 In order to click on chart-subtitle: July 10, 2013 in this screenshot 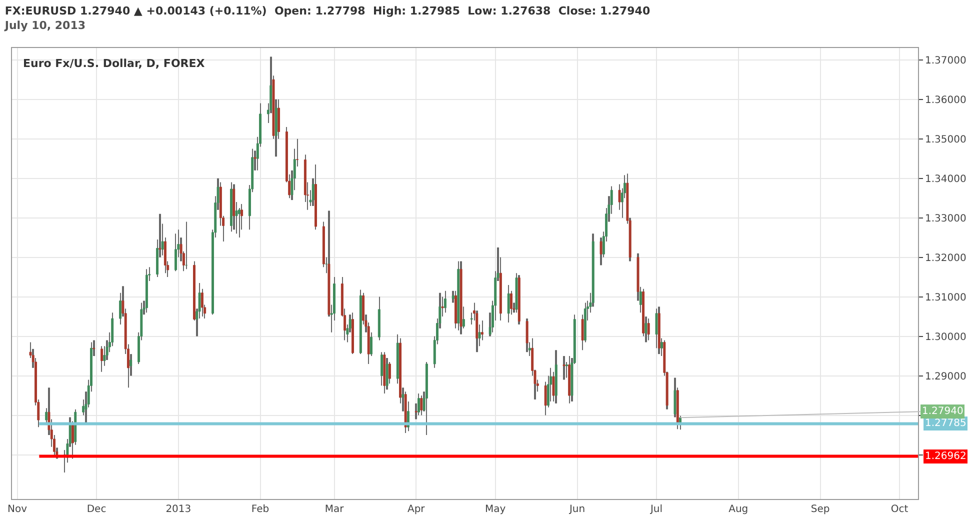, I will do `click(45, 25)`.